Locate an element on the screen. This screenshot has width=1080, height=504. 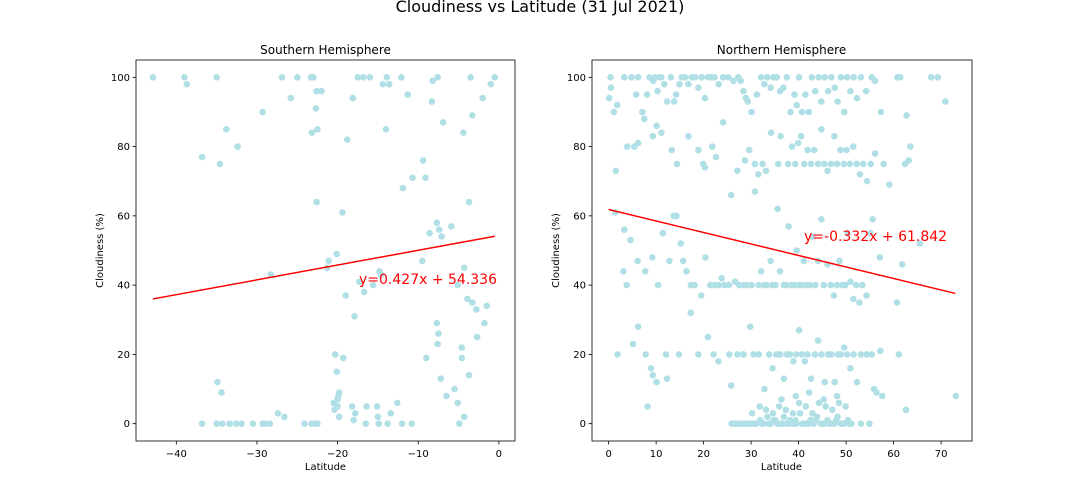
southern-x-tick-label: 0 is located at coordinates (499, 454).